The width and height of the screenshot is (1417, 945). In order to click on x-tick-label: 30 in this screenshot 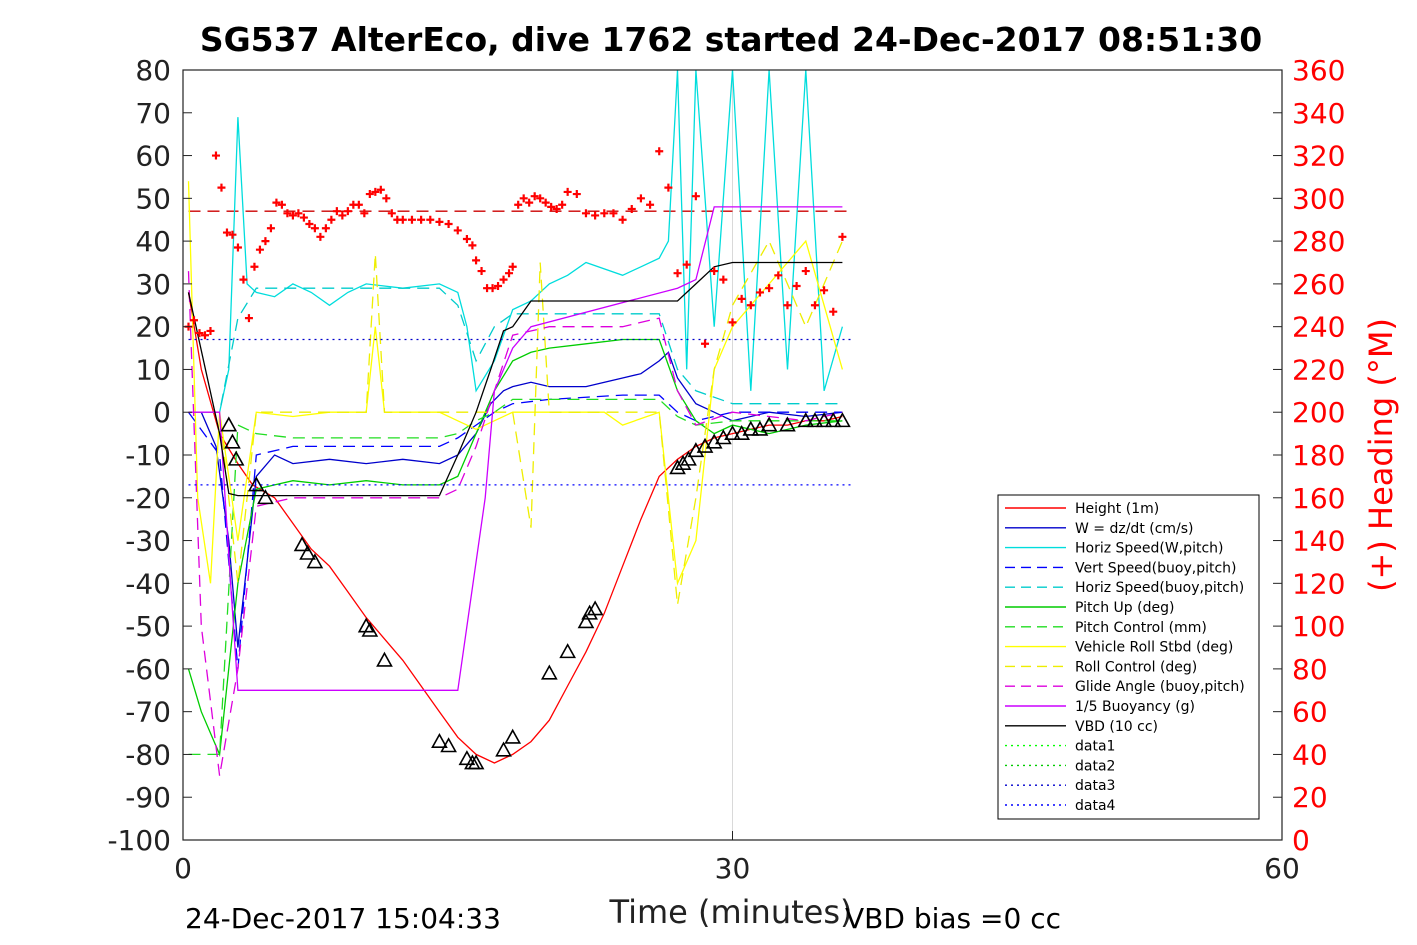, I will do `click(733, 868)`.